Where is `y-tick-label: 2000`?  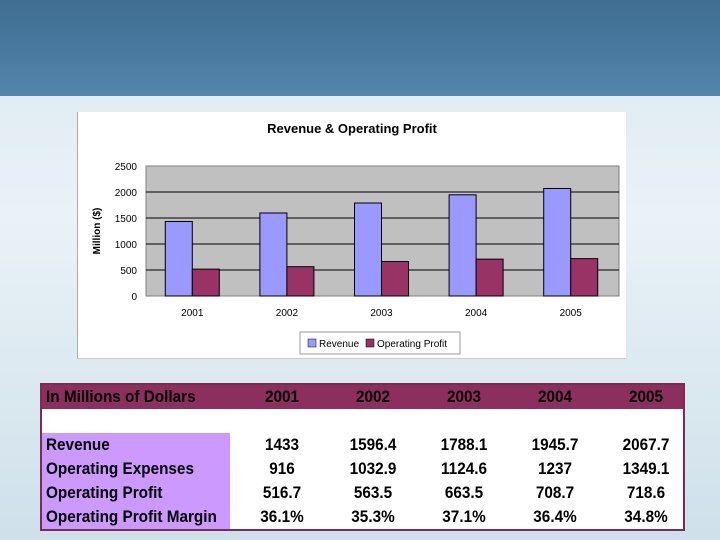
y-tick-label: 2000 is located at coordinates (126, 193).